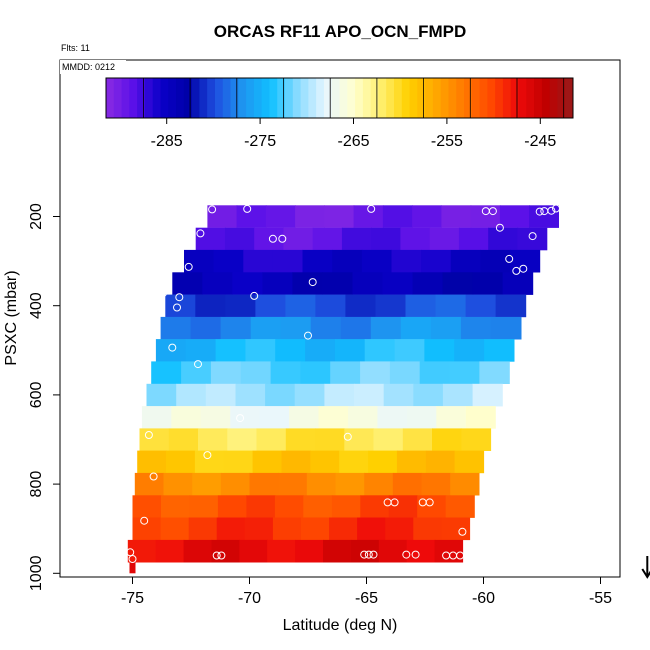  I want to click on y-axis: 200 400 600 800 1000, so click(44, 397).